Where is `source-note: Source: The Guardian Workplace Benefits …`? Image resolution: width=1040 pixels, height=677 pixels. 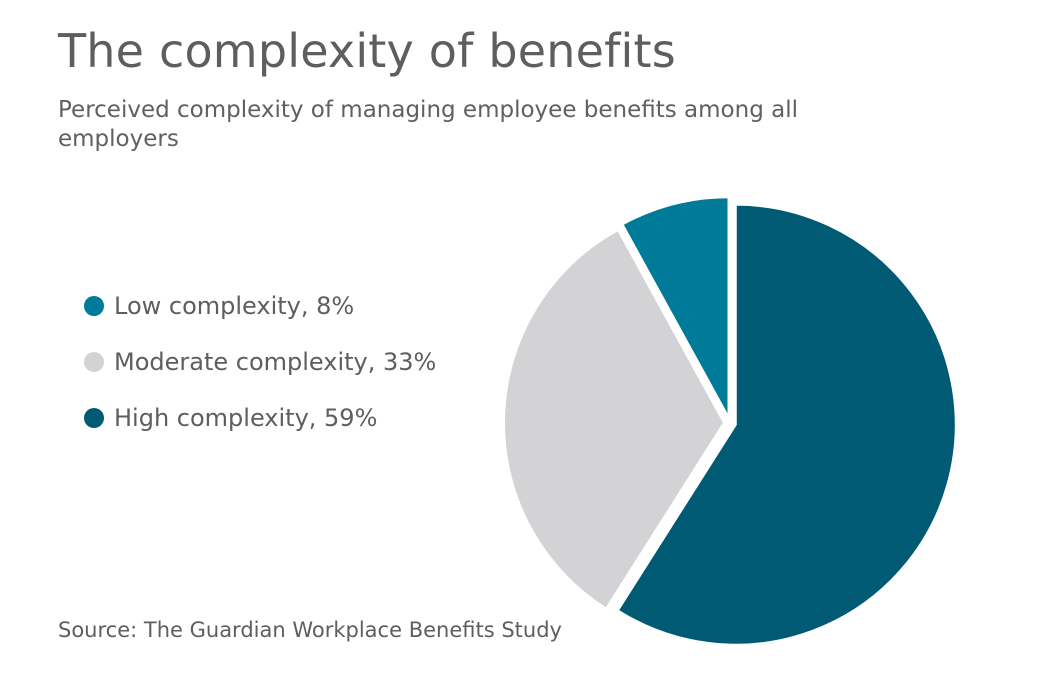
source-note: Source: The Guardian Workplace Benefits … is located at coordinates (310, 630).